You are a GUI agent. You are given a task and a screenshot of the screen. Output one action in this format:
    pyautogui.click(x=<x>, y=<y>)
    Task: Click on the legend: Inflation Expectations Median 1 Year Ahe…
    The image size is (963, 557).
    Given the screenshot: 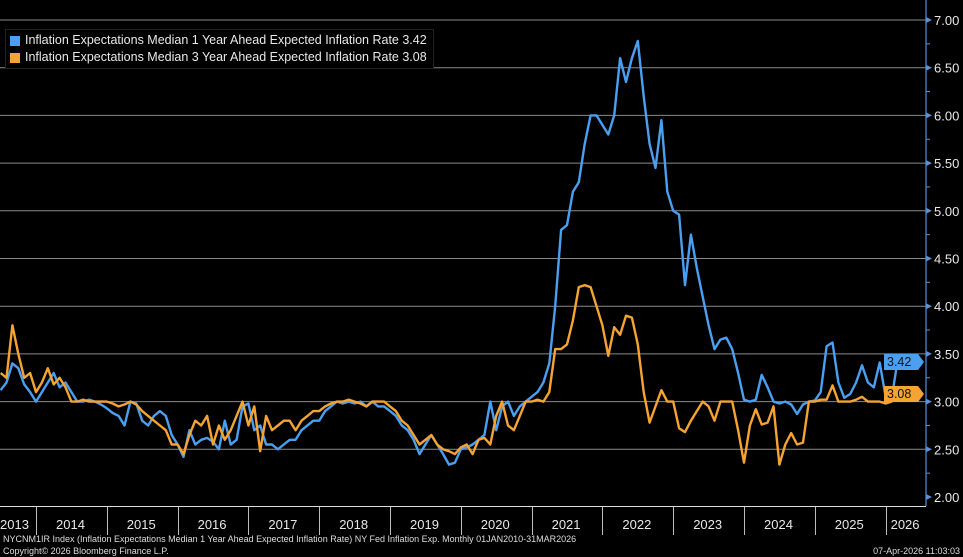 What is the action you would take?
    pyautogui.click(x=219, y=49)
    